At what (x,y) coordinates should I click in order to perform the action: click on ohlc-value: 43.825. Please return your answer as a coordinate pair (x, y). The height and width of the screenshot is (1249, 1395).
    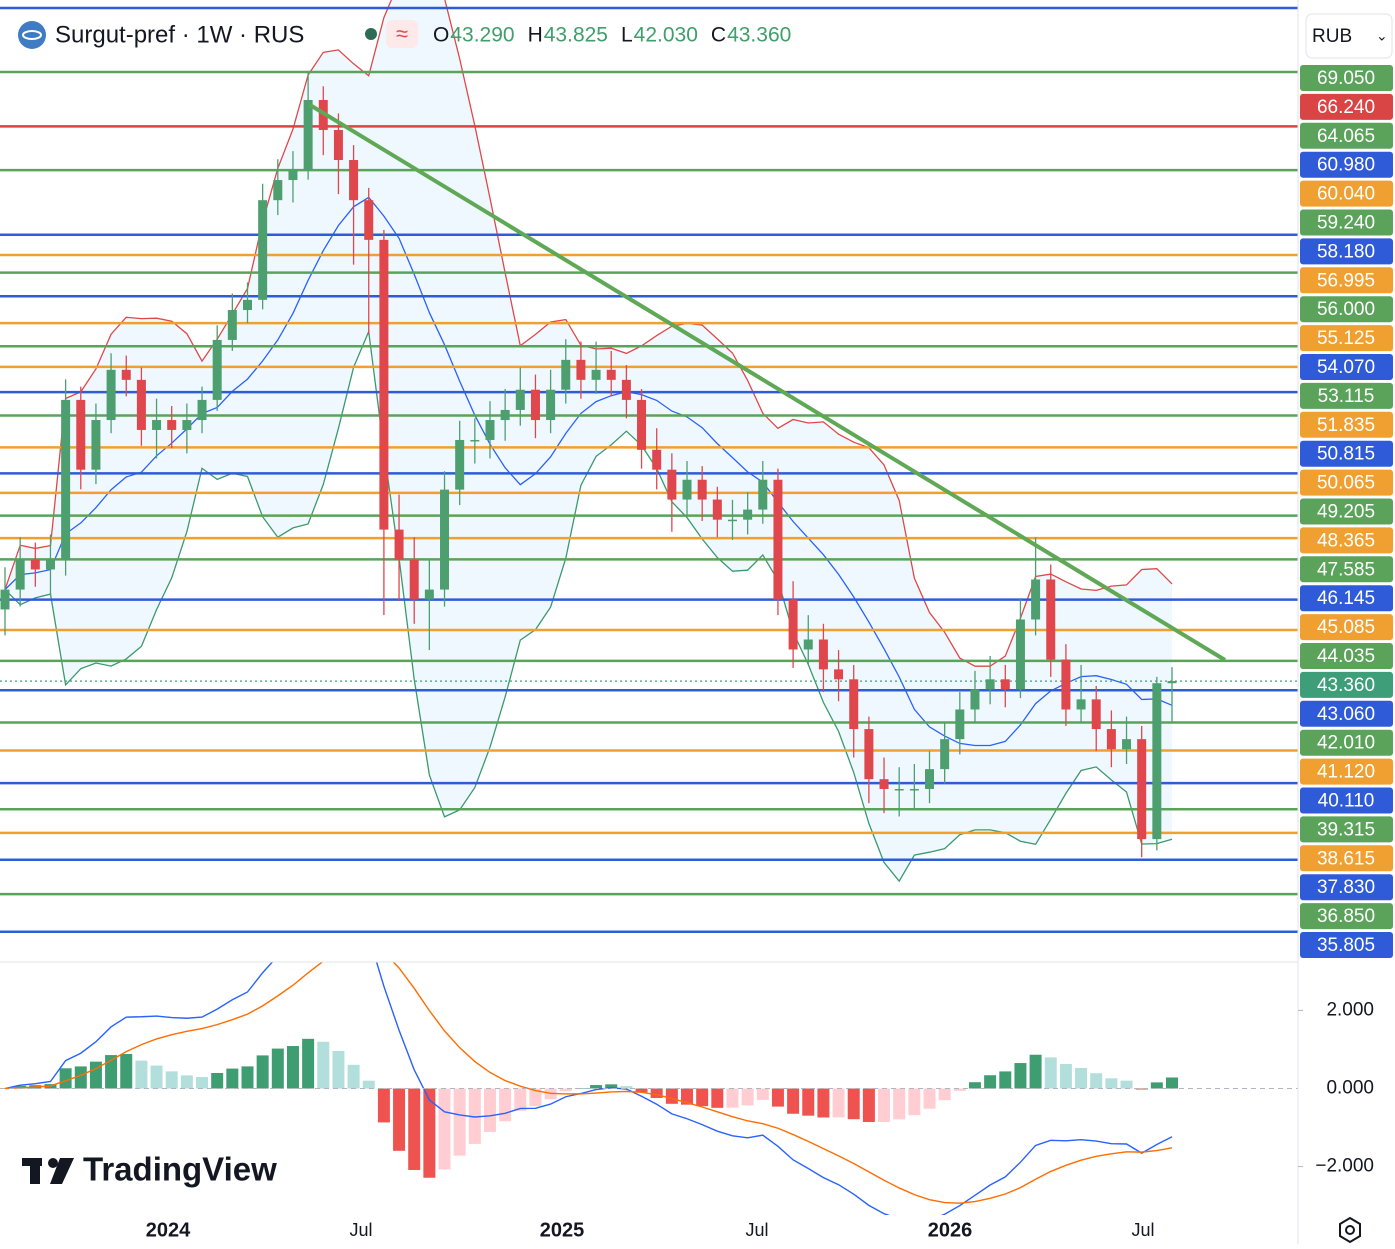
    Looking at the image, I should click on (576, 35).